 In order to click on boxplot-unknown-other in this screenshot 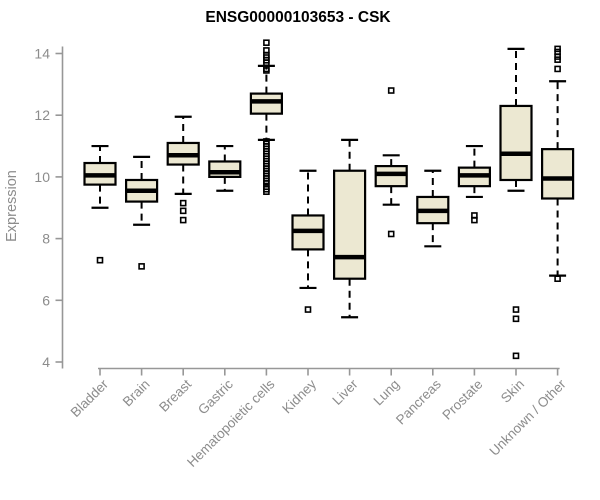, I will do `click(557, 164)`.